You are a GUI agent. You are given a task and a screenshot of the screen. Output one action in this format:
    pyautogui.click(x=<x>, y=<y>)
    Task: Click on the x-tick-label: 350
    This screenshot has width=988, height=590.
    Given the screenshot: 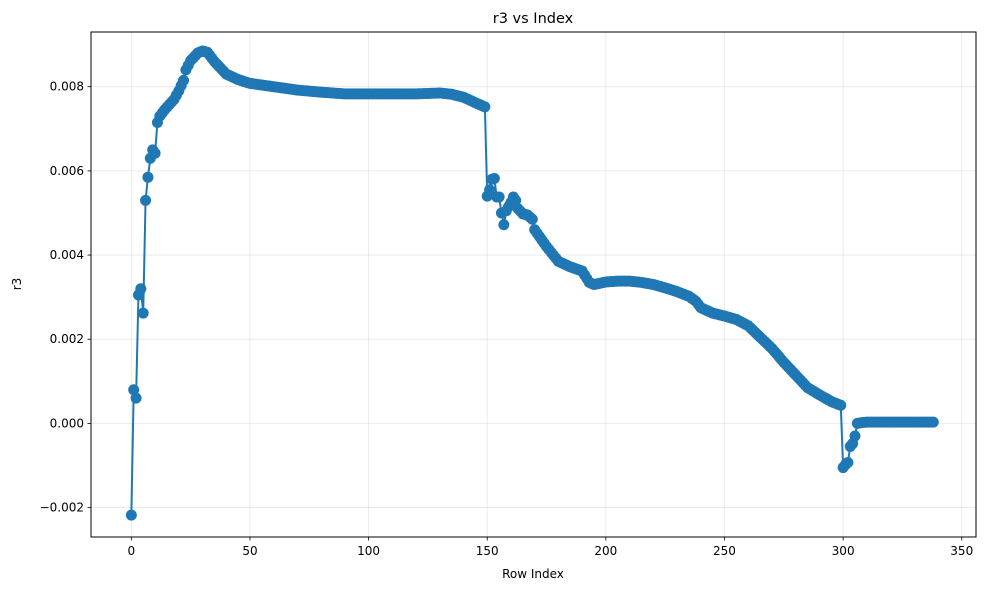 What is the action you would take?
    pyautogui.click(x=961, y=551)
    